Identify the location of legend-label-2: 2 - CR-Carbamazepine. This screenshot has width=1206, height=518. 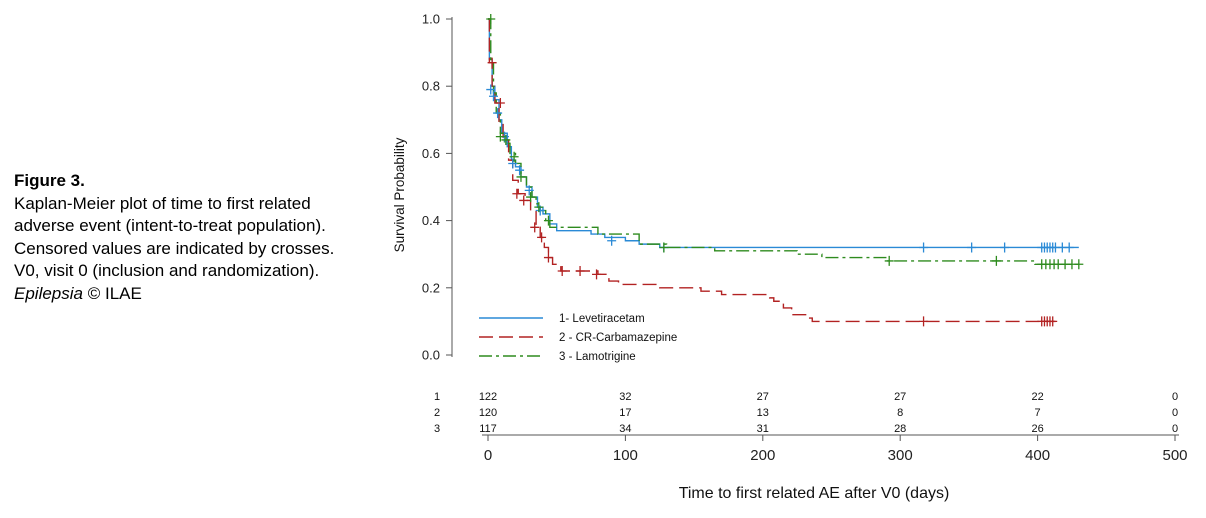
(618, 338).